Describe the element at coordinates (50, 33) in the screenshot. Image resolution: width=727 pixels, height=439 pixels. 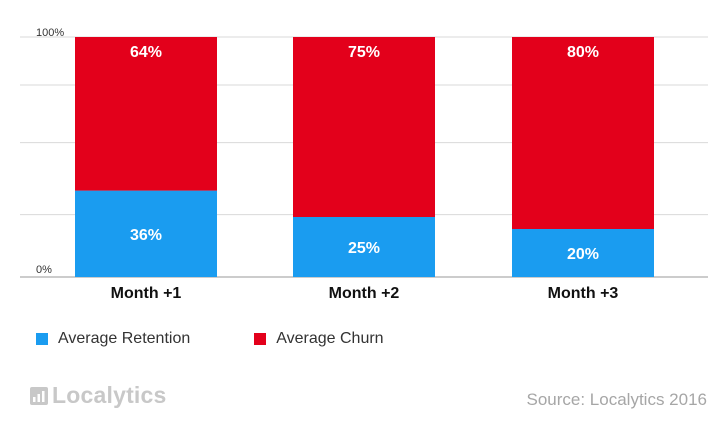
I see `y-tick-100: 100%` at that location.